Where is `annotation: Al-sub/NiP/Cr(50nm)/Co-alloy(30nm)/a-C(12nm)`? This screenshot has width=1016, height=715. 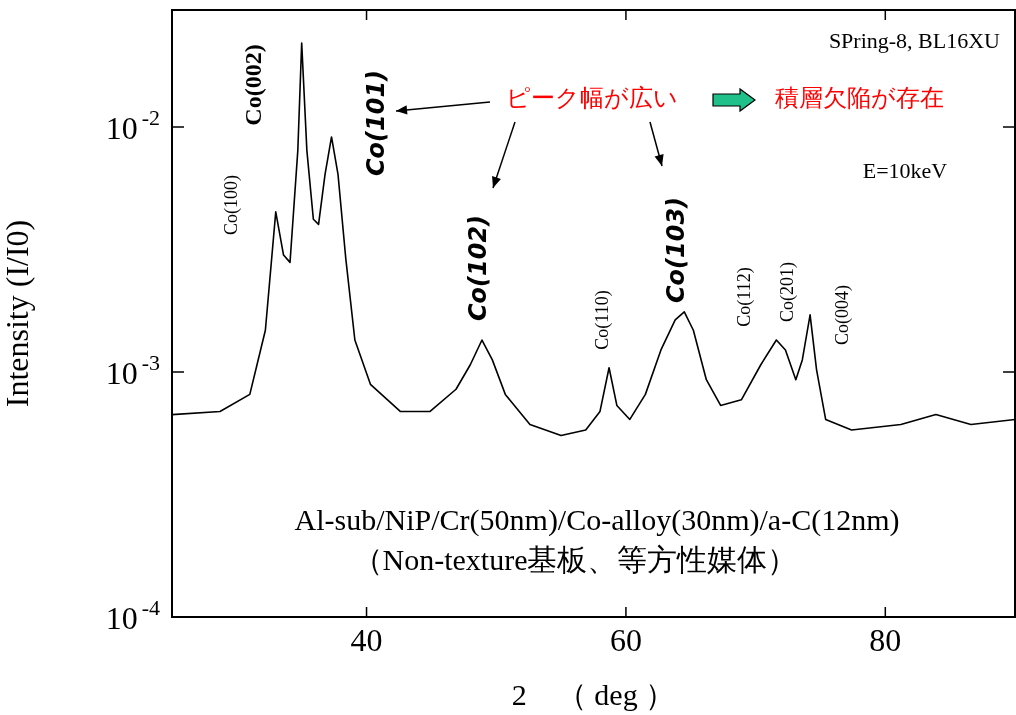 annotation: Al-sub/NiP/Cr(50nm)/Co-alloy(30nm)/a-C(12nm) is located at coordinates (597, 519).